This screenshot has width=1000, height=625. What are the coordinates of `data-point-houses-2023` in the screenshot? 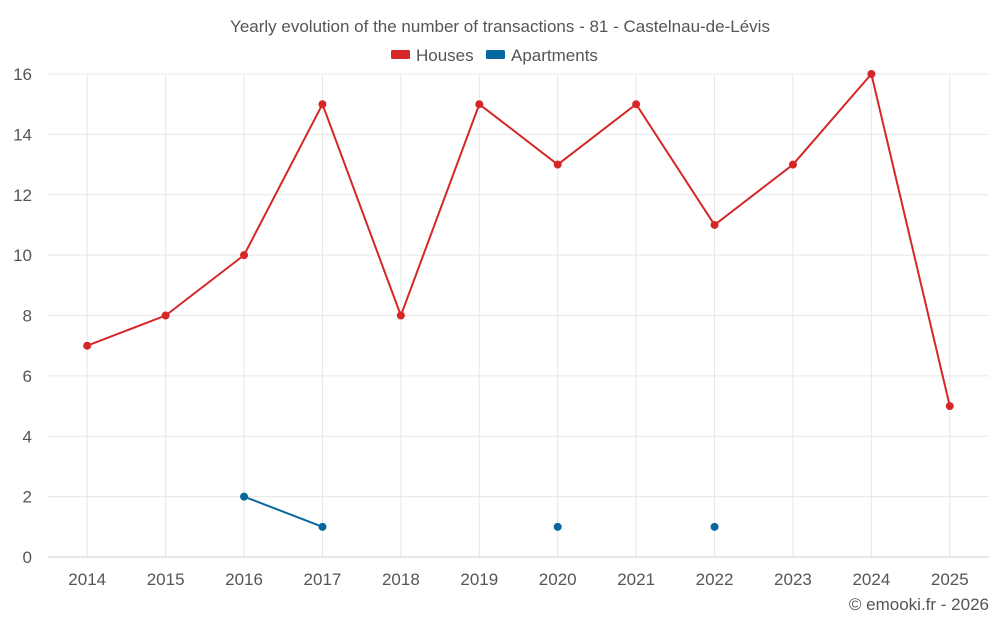 It's located at (792, 164).